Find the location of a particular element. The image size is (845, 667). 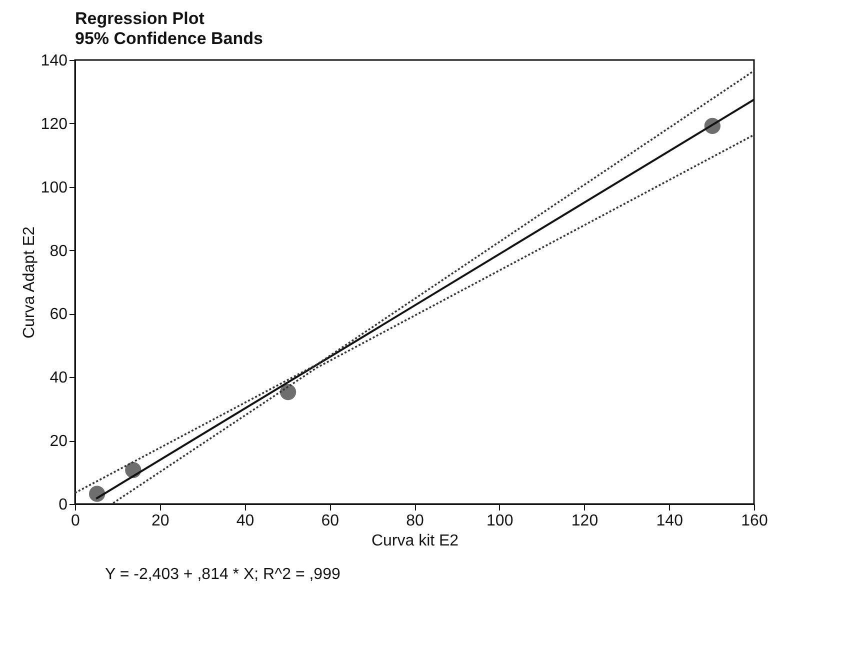

y-tick-label: 20 is located at coordinates (59, 441).